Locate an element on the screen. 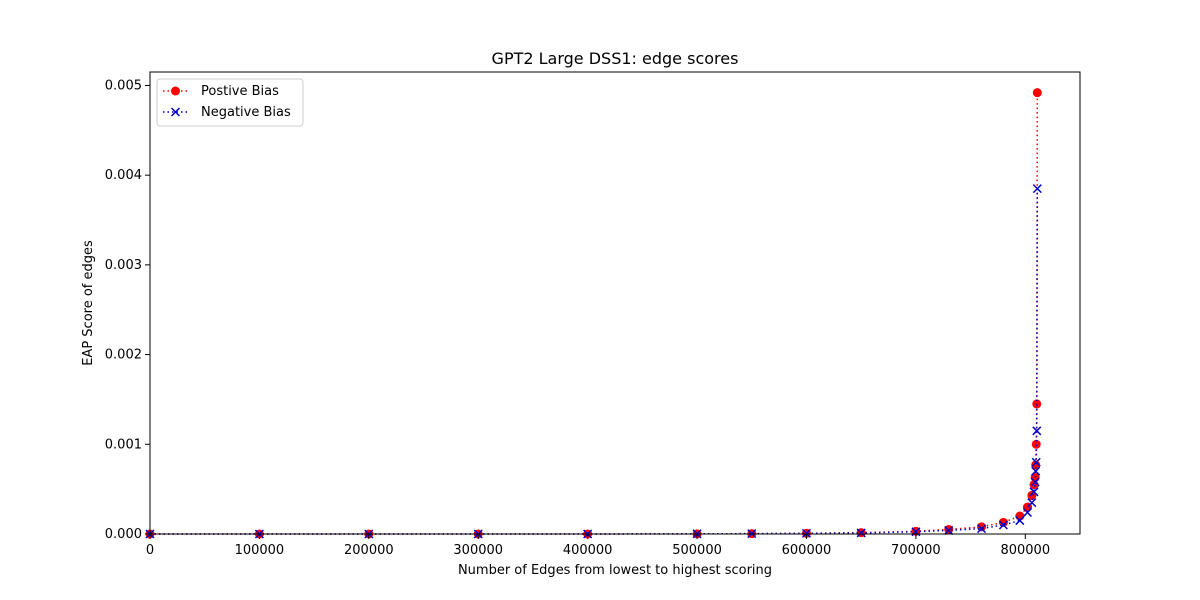 The width and height of the screenshot is (1200, 600). y-tick-label: 0.004 is located at coordinates (123, 175).